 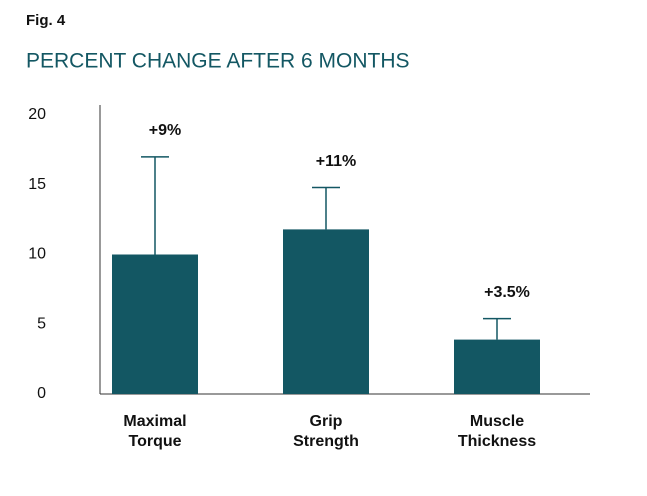 I want to click on x-tick-label-line: Maximal, so click(x=154, y=421).